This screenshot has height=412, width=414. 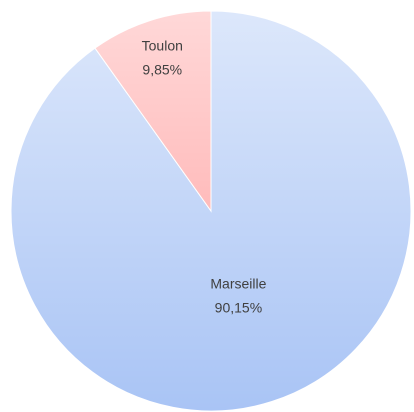 I want to click on slice-value-label: 9,85%, so click(x=162, y=69).